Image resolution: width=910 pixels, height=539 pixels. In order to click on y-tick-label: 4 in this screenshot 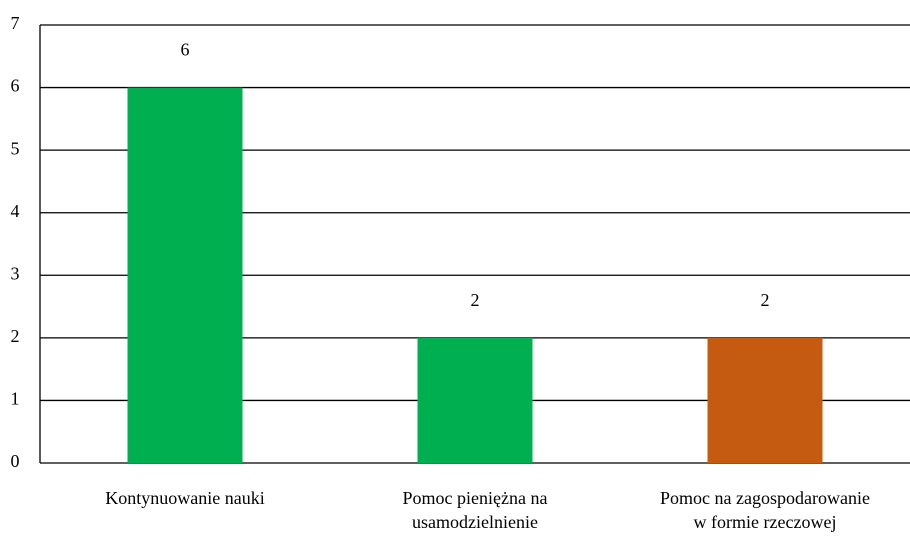, I will do `click(15, 211)`.